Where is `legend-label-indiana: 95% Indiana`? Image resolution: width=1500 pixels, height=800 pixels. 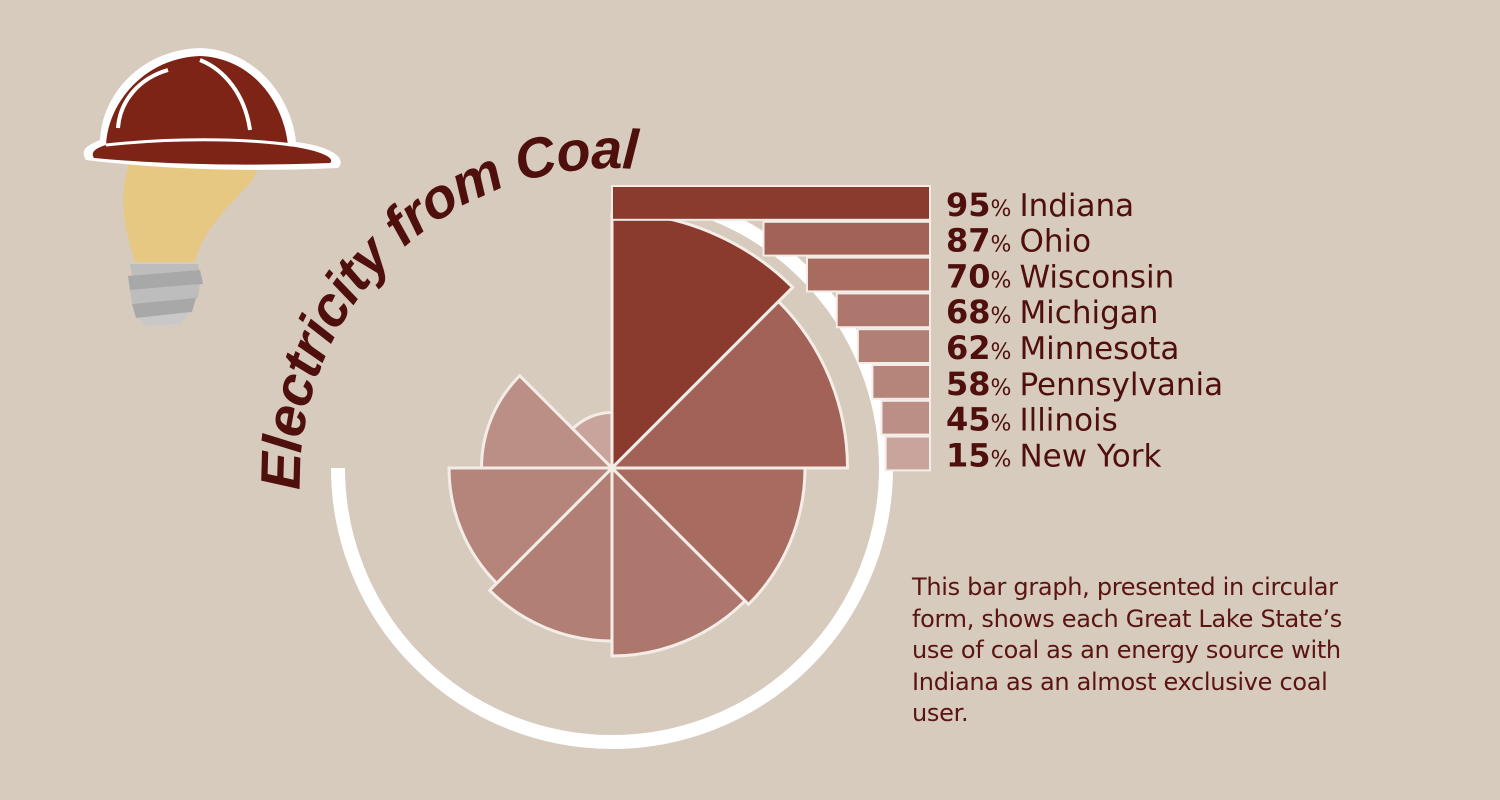 legend-label-indiana: 95% Indiana is located at coordinates (1040, 205).